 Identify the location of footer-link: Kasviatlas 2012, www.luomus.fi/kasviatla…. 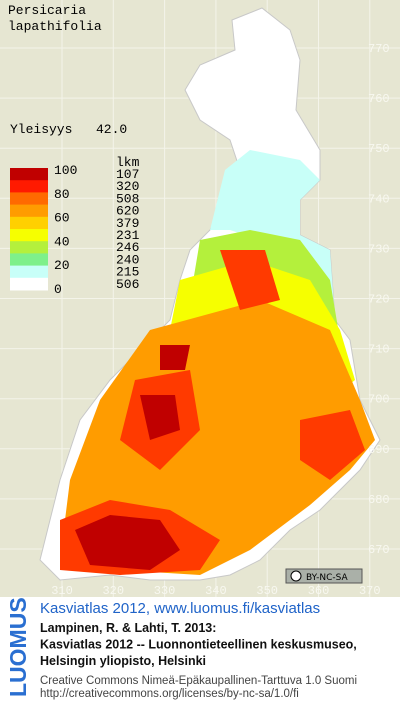
(180, 608).